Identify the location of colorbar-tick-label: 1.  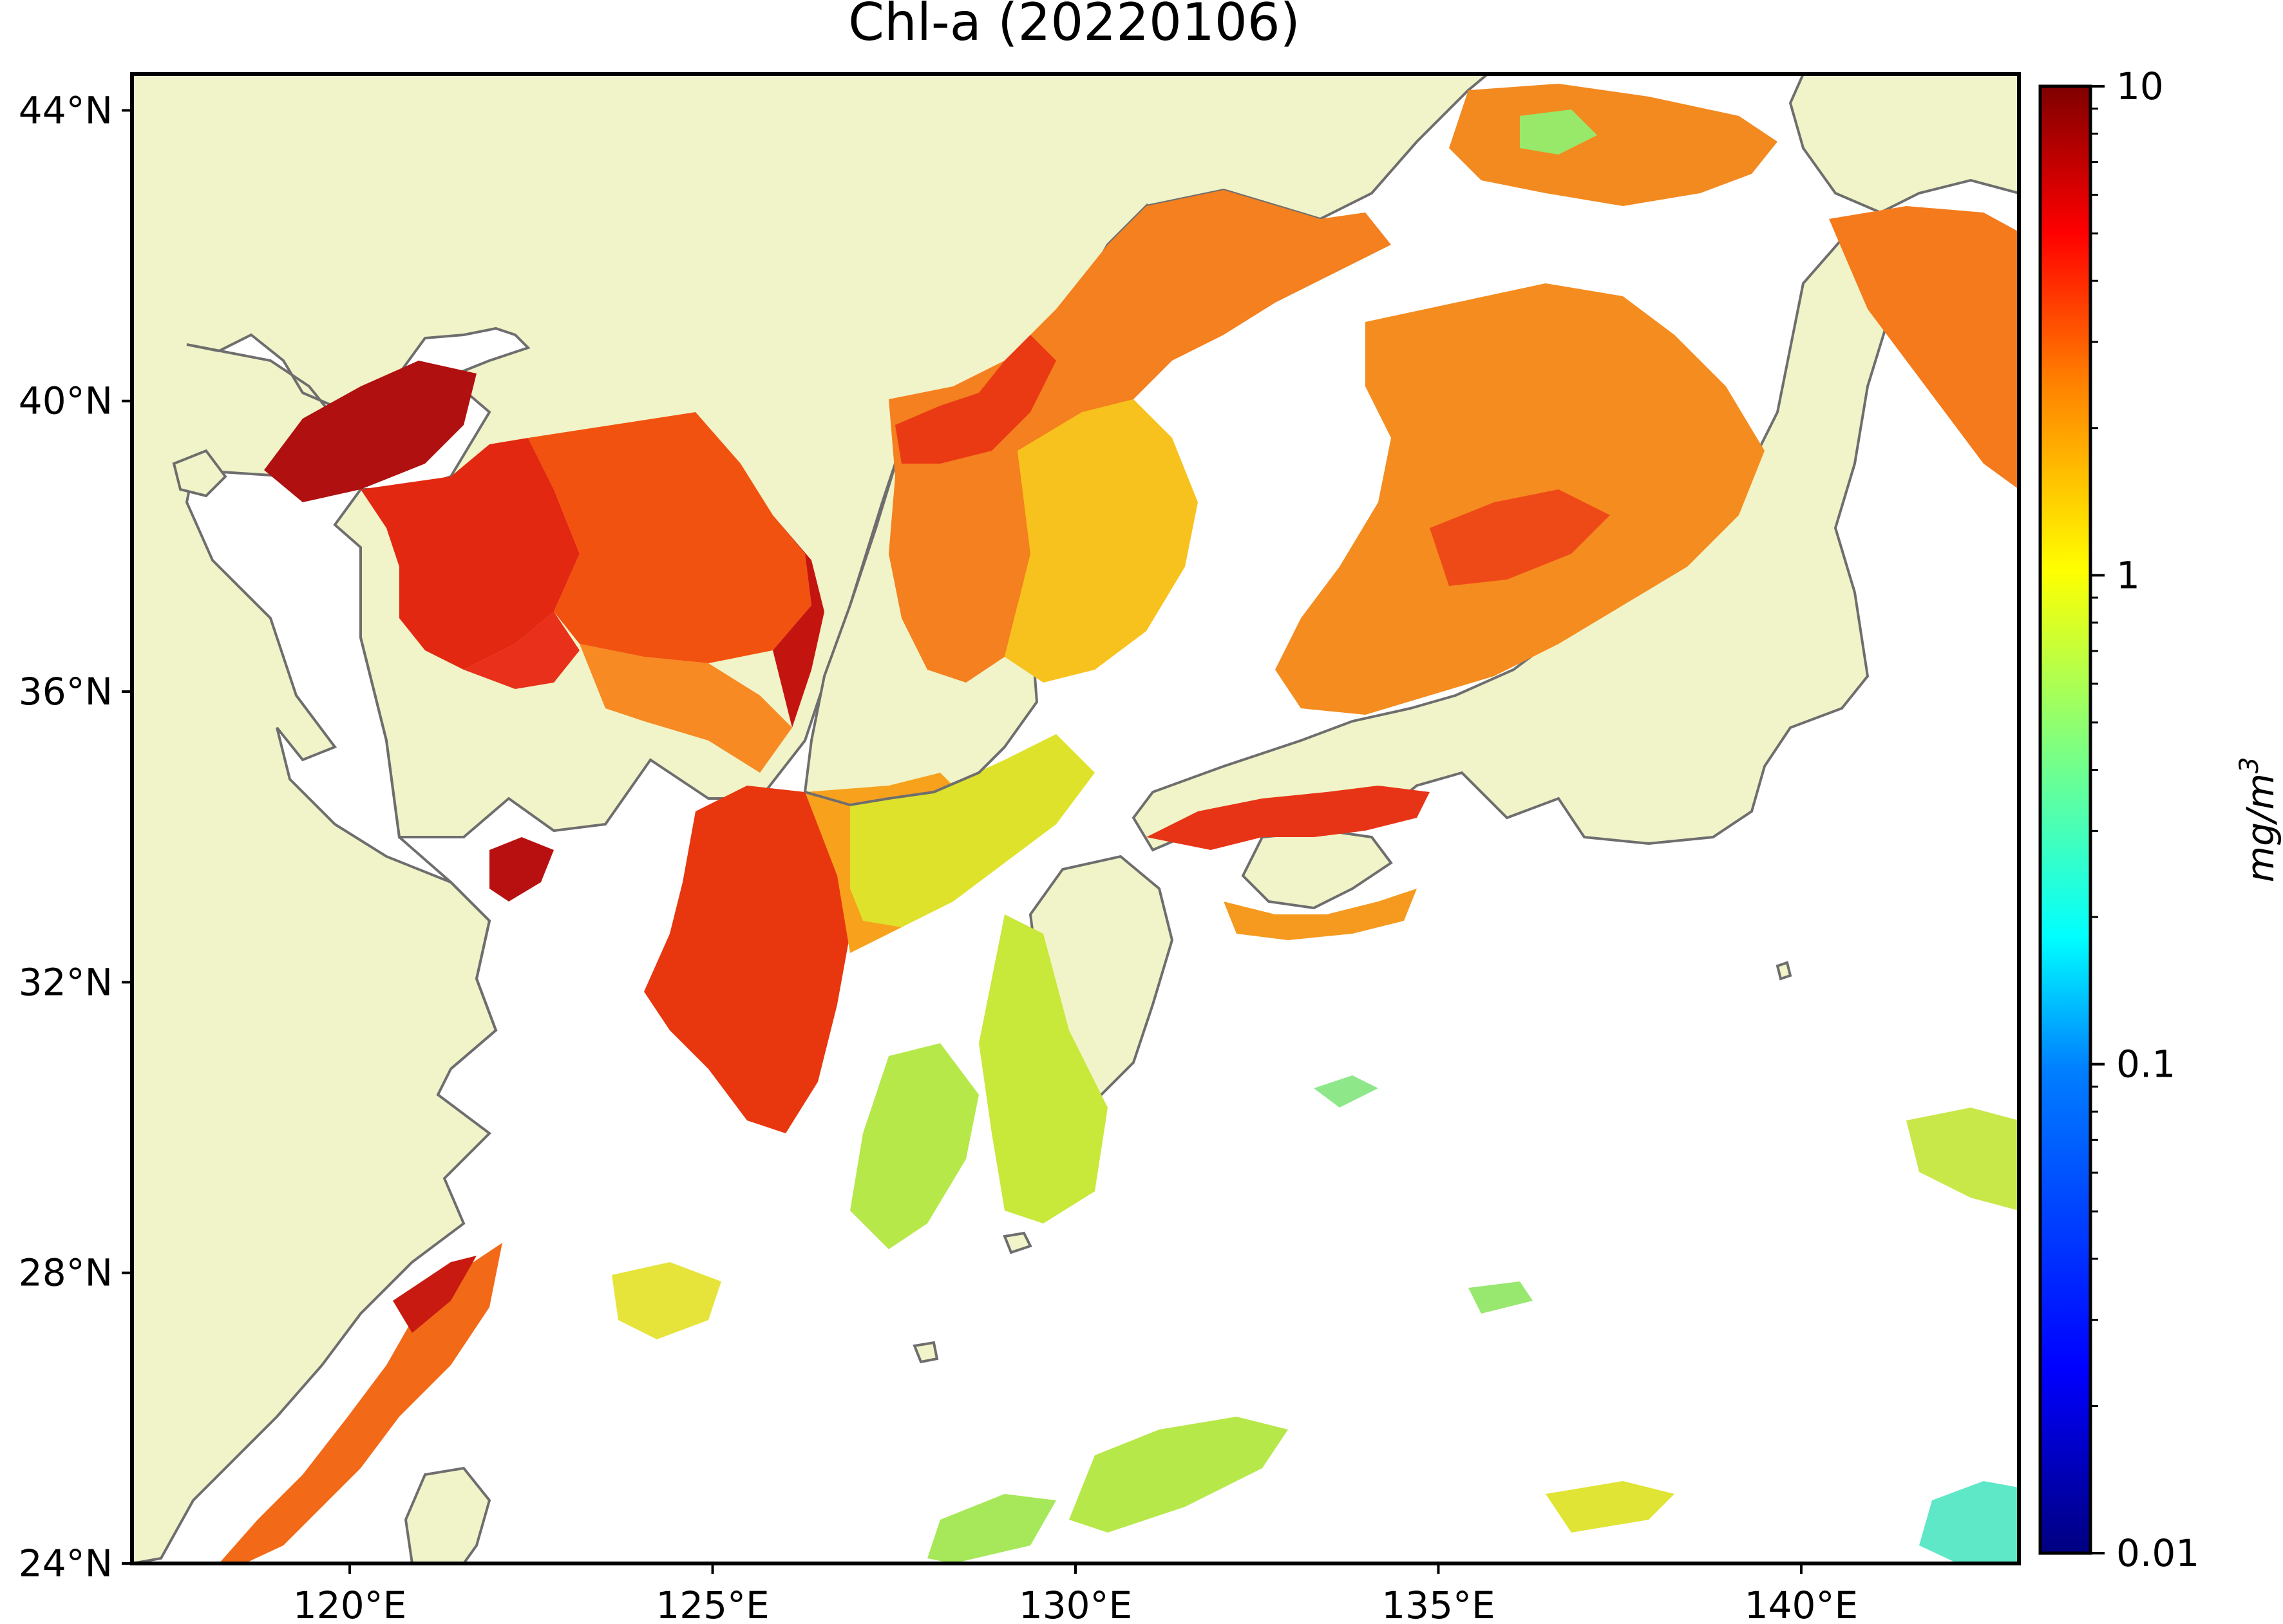
(2128, 575).